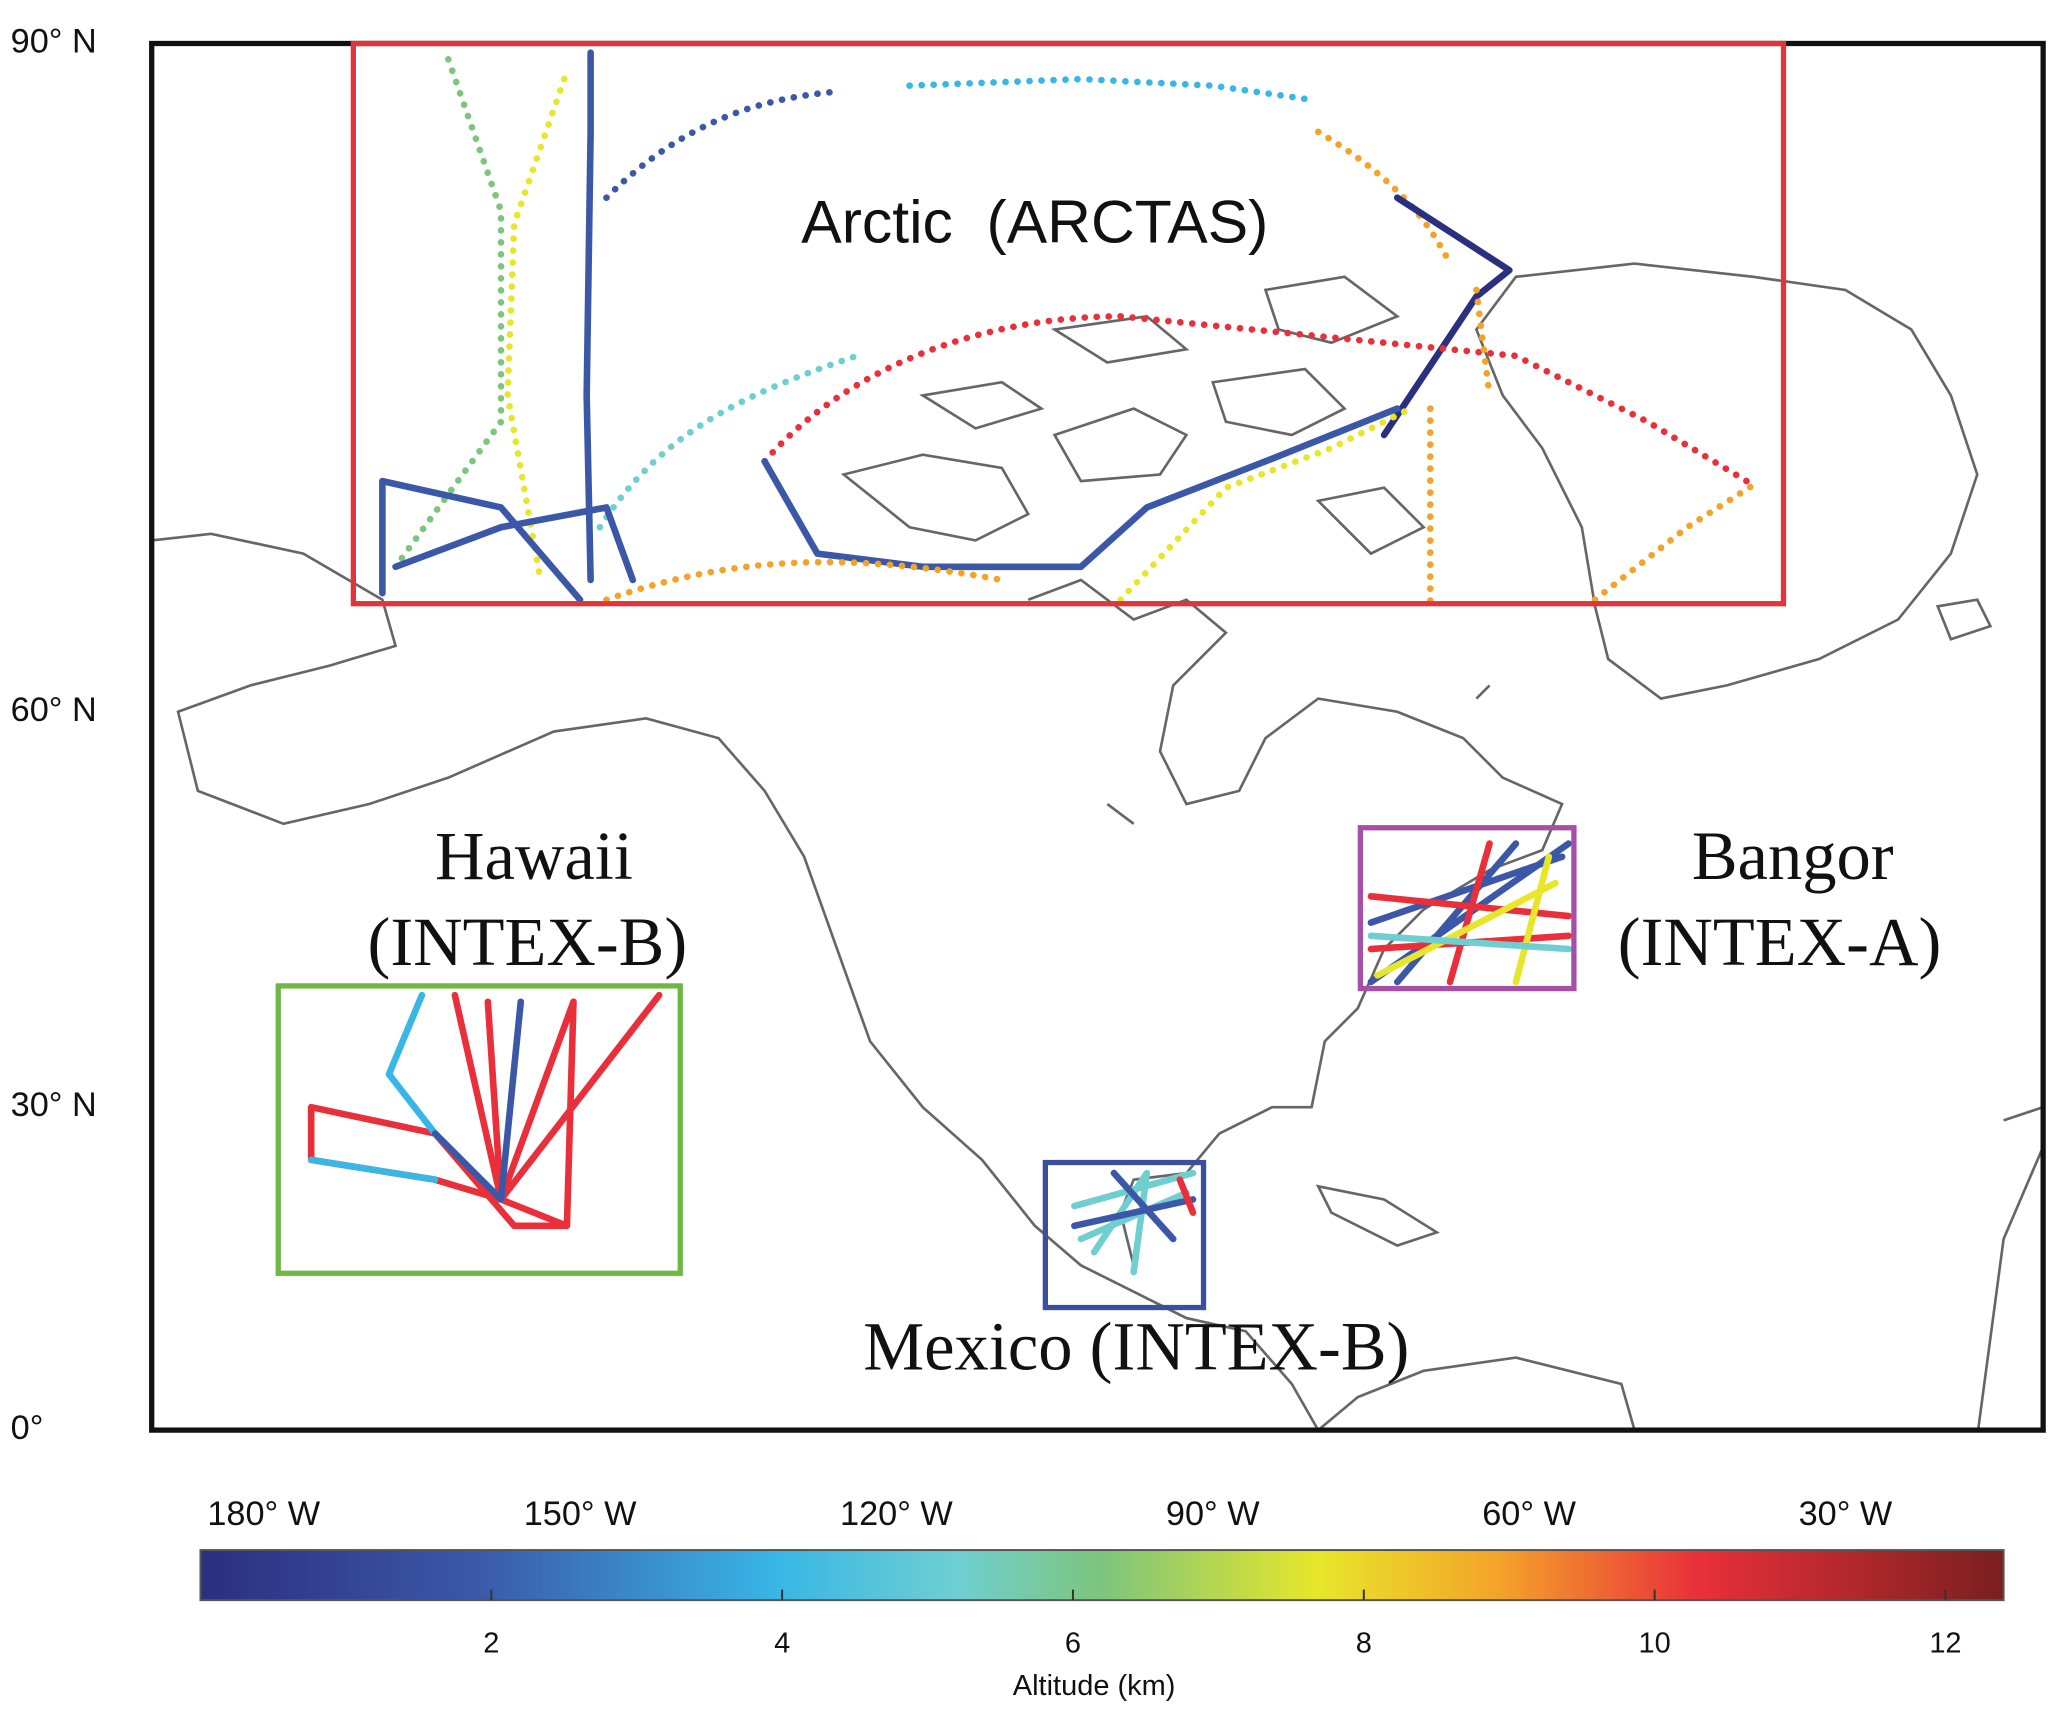 This screenshot has width=2067, height=1728. I want to click on lat-label: 30° N, so click(54, 1105).